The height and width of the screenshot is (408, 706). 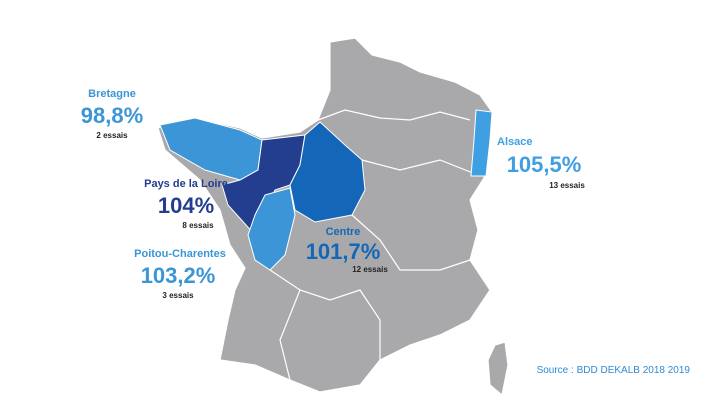 What do you see at coordinates (178, 295) in the screenshot?
I see `region-trials: 3 essais` at bounding box center [178, 295].